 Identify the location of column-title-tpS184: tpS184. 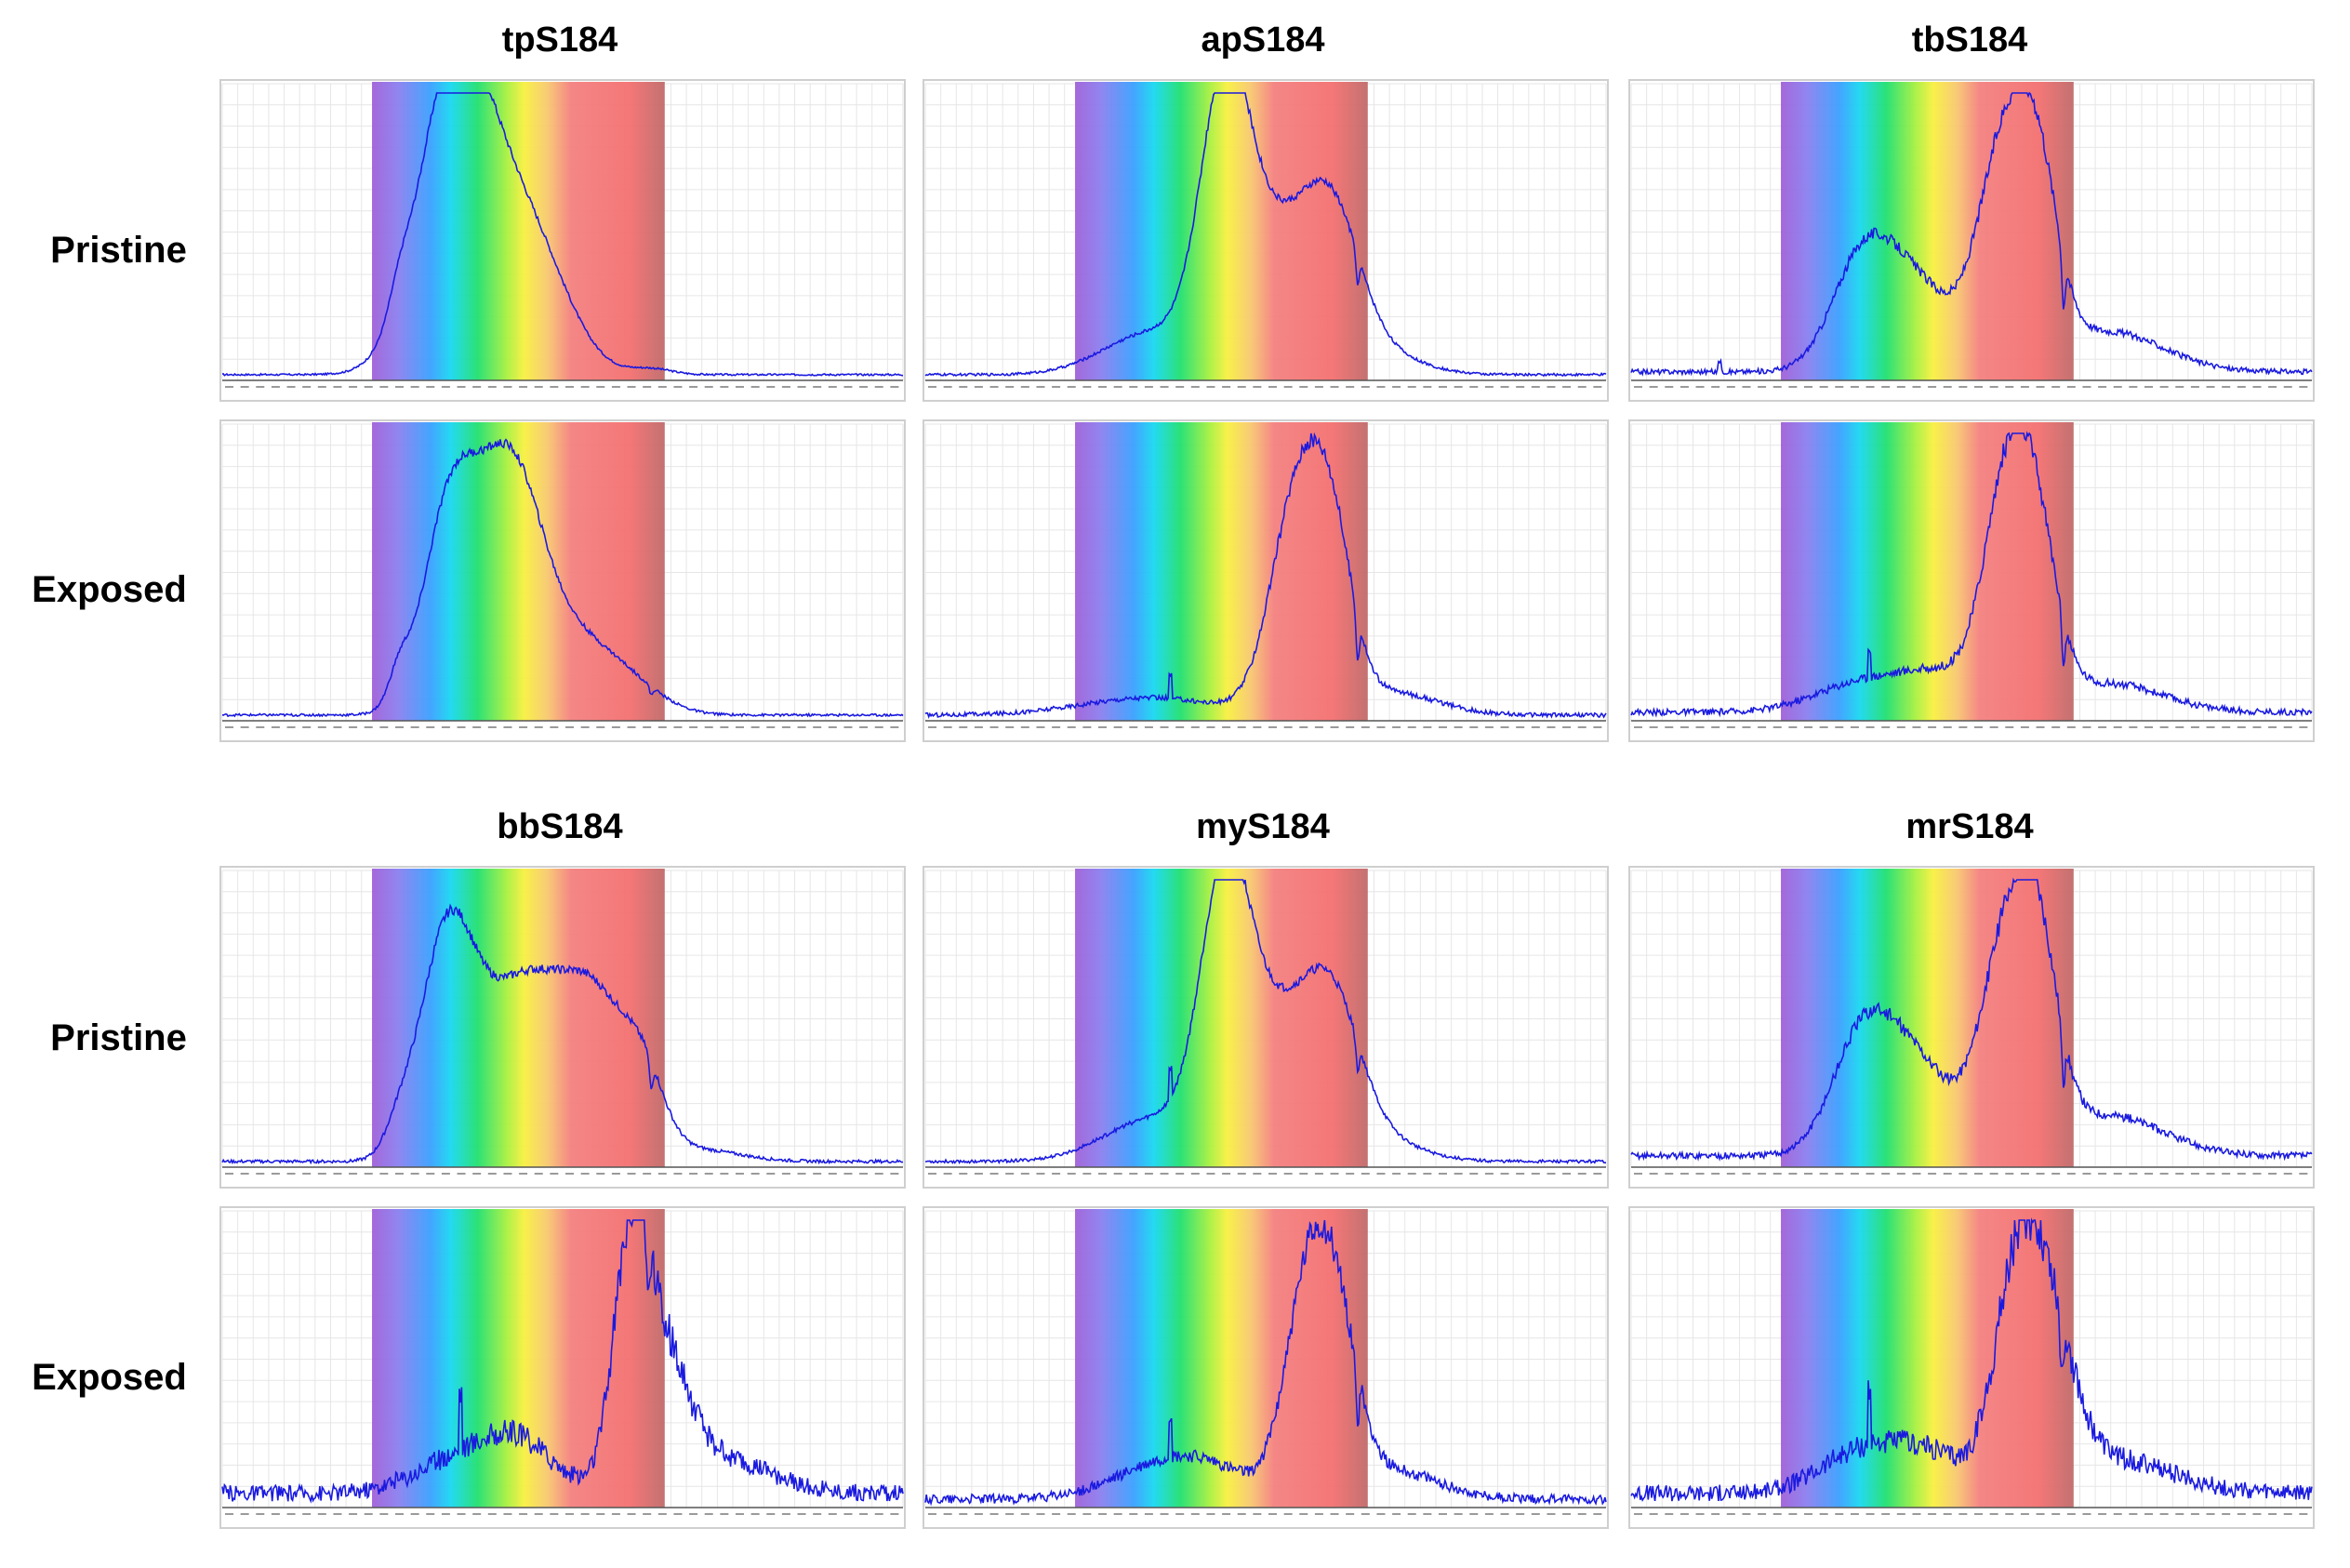
(559, 40).